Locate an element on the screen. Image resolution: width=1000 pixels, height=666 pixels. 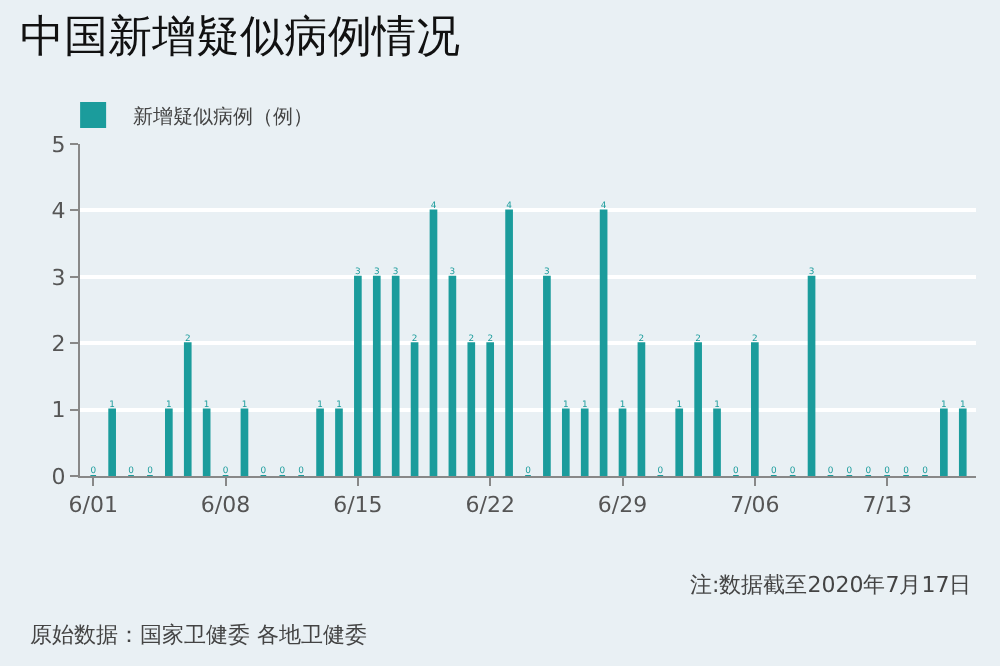
x-tick-label: 6/08 is located at coordinates (225, 505).